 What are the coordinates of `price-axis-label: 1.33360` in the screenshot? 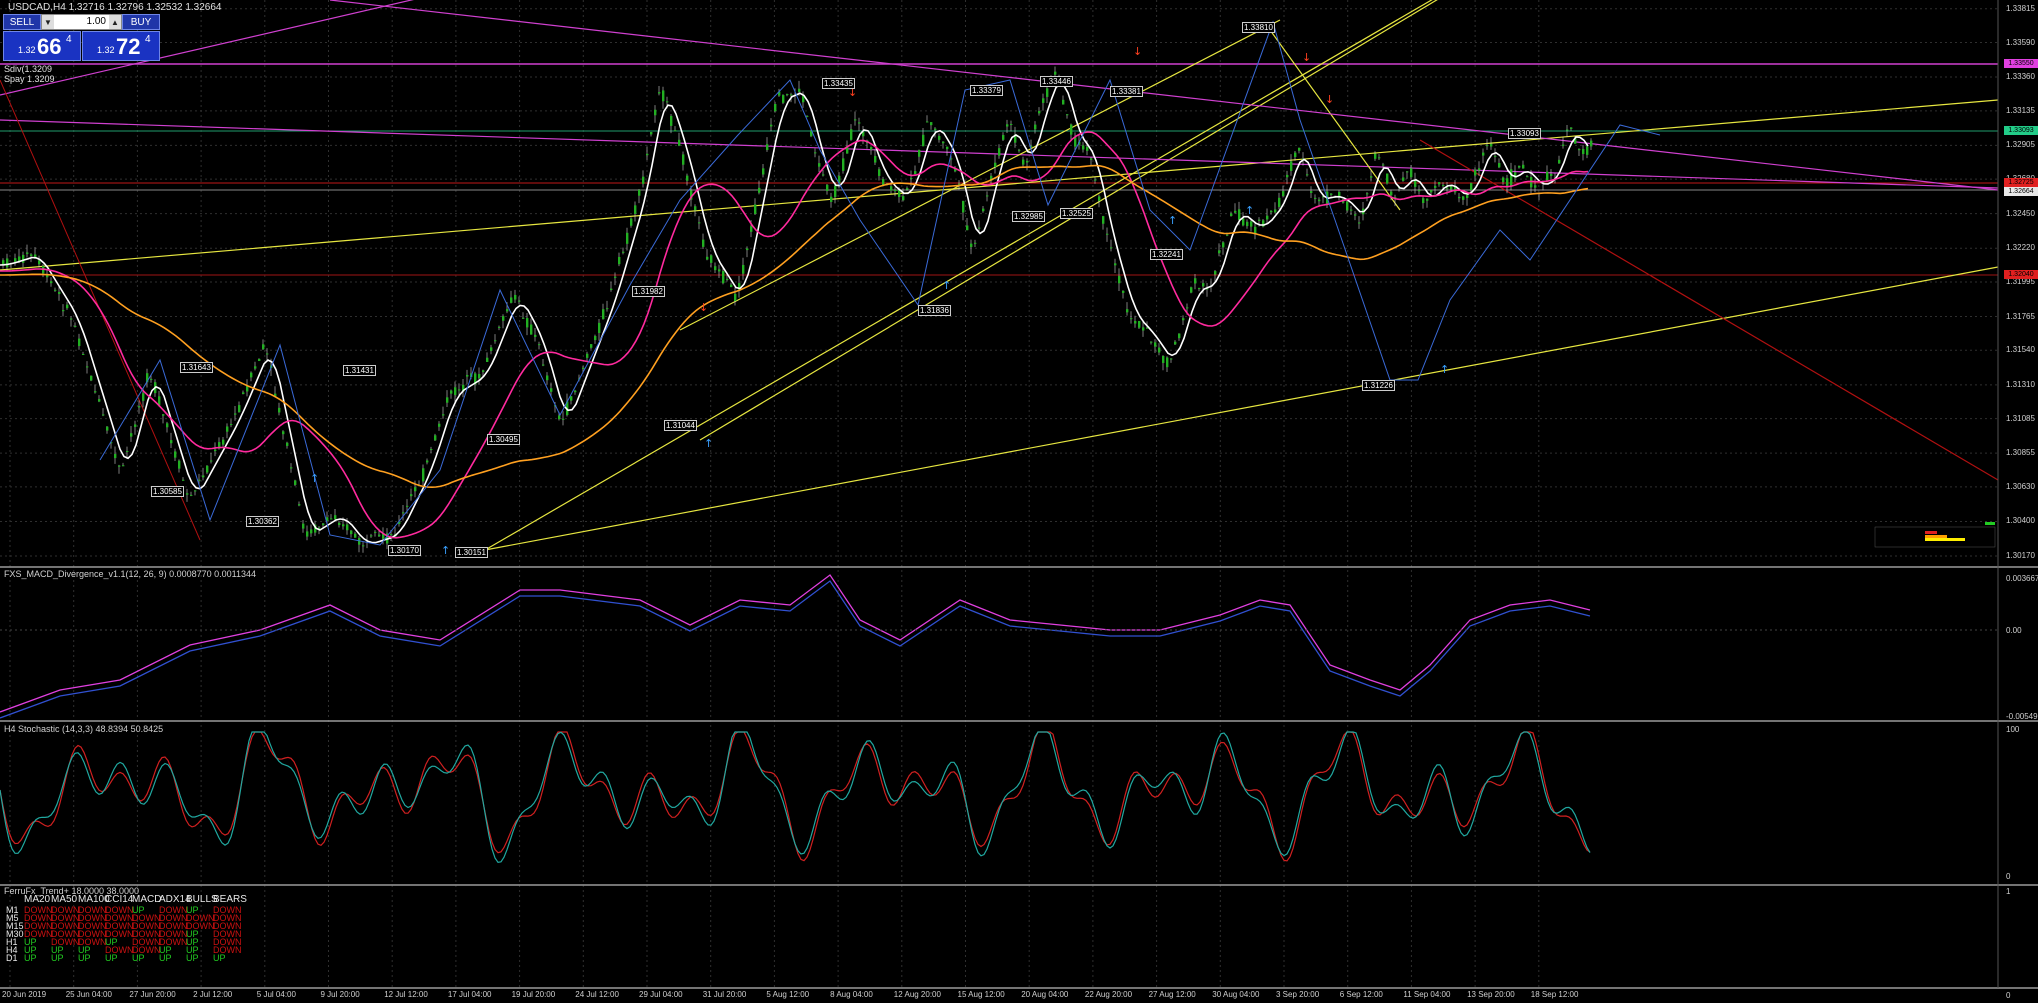 It's located at (2020, 77).